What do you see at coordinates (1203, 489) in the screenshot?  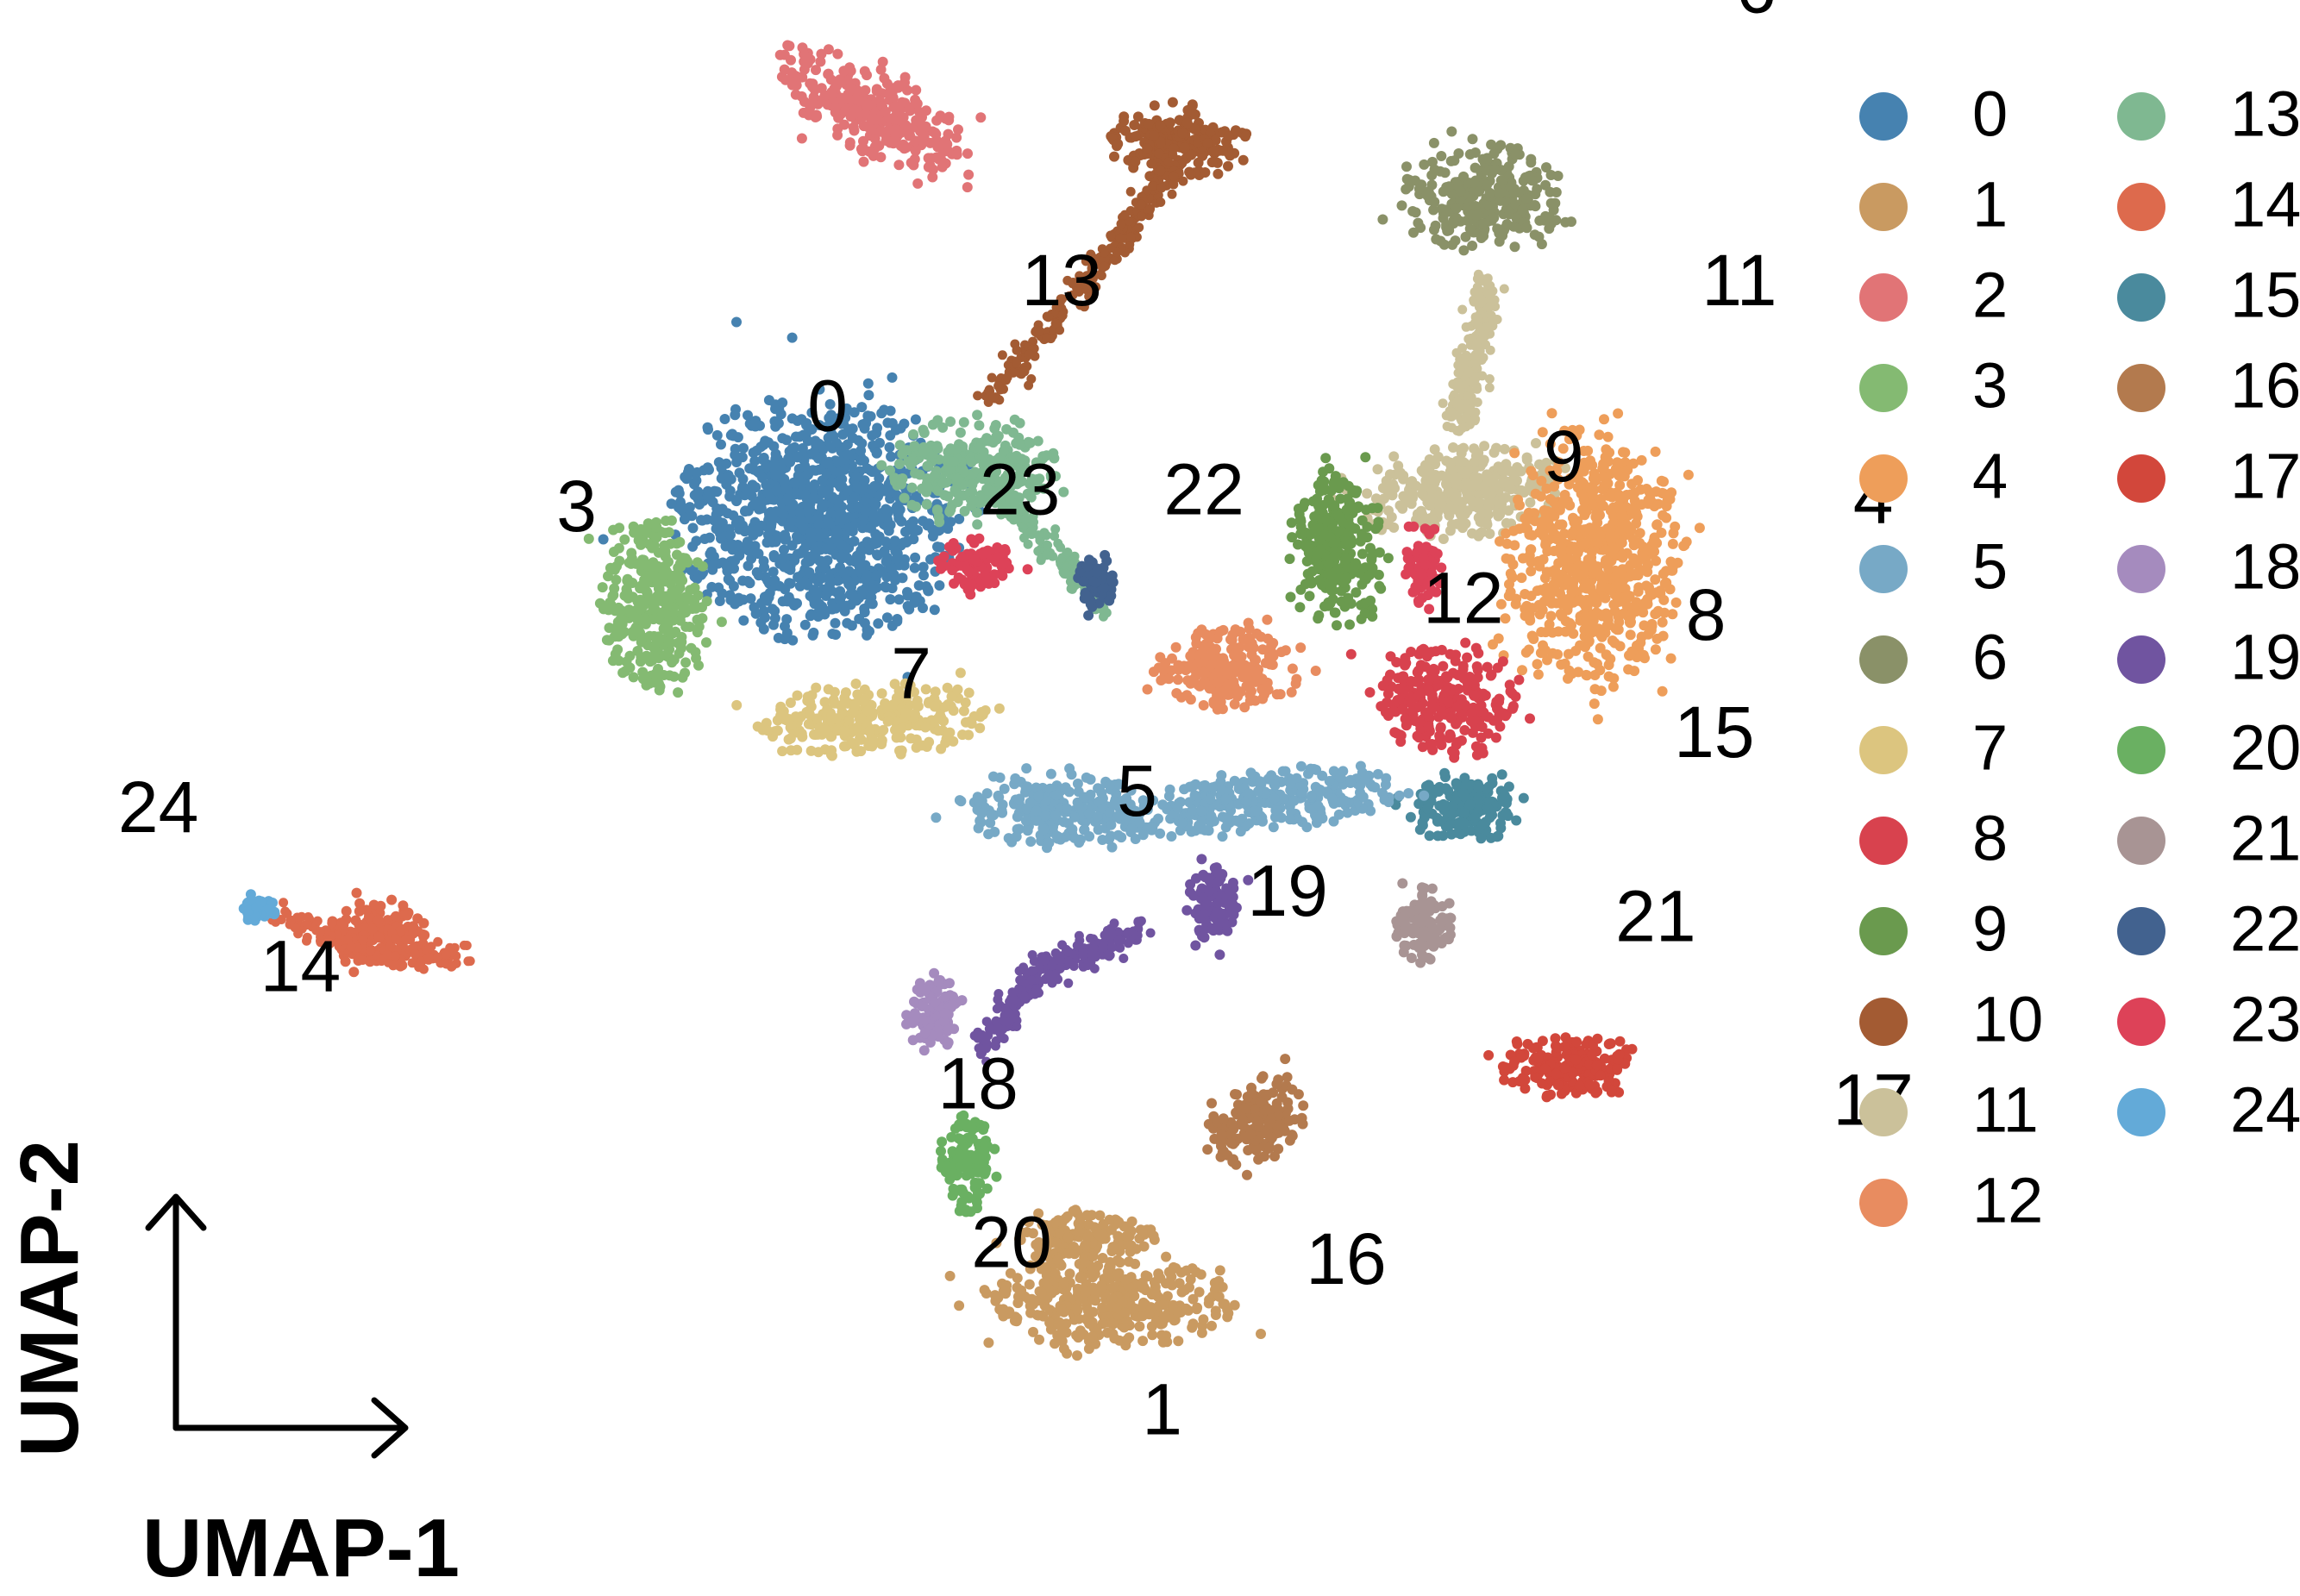 I see `cluster-label-22: 22` at bounding box center [1203, 489].